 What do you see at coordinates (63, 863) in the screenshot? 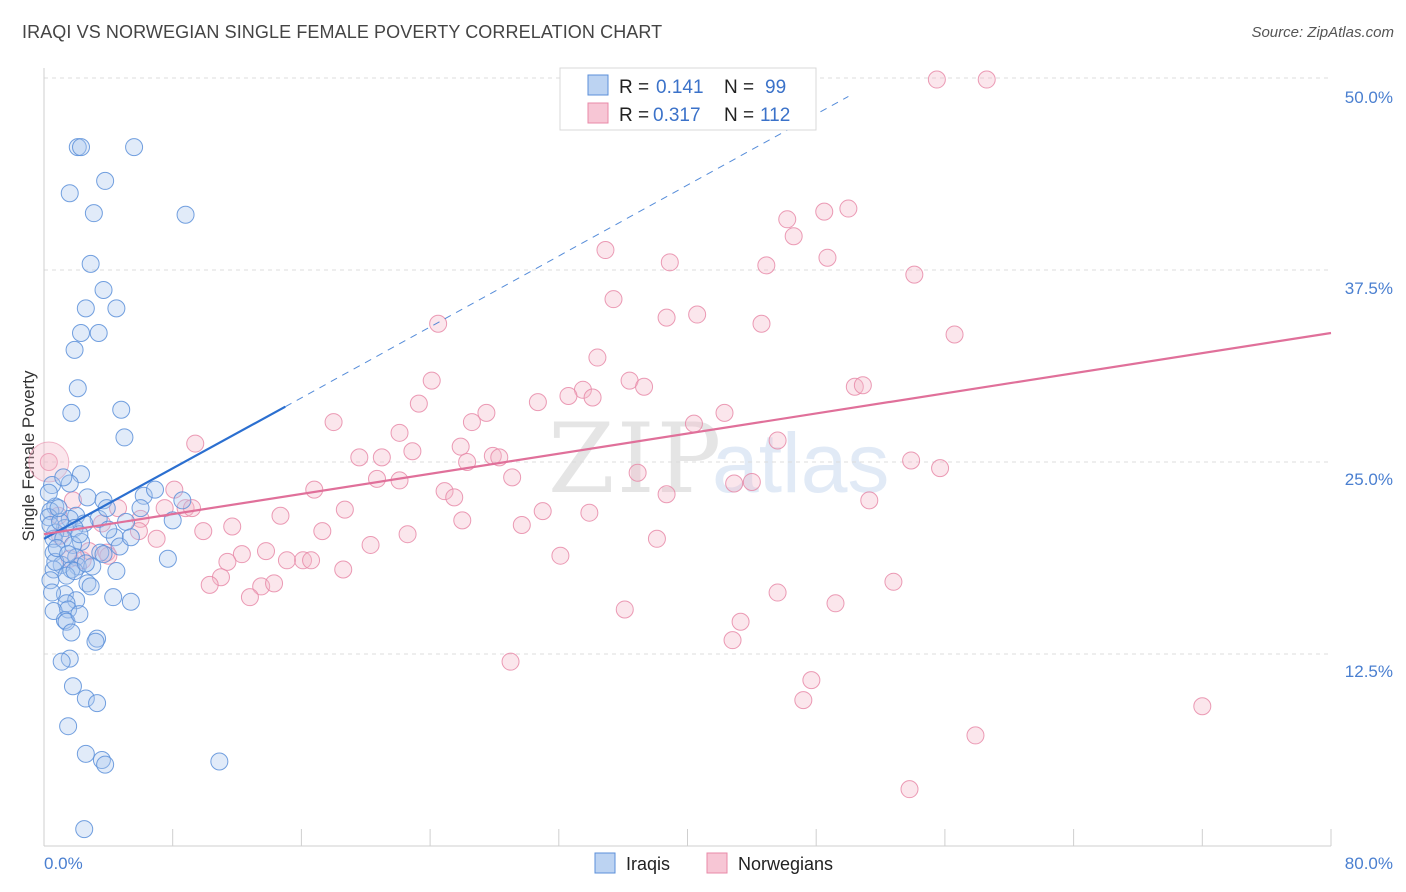
I see `x-min-label: 0.0%` at bounding box center [63, 863].